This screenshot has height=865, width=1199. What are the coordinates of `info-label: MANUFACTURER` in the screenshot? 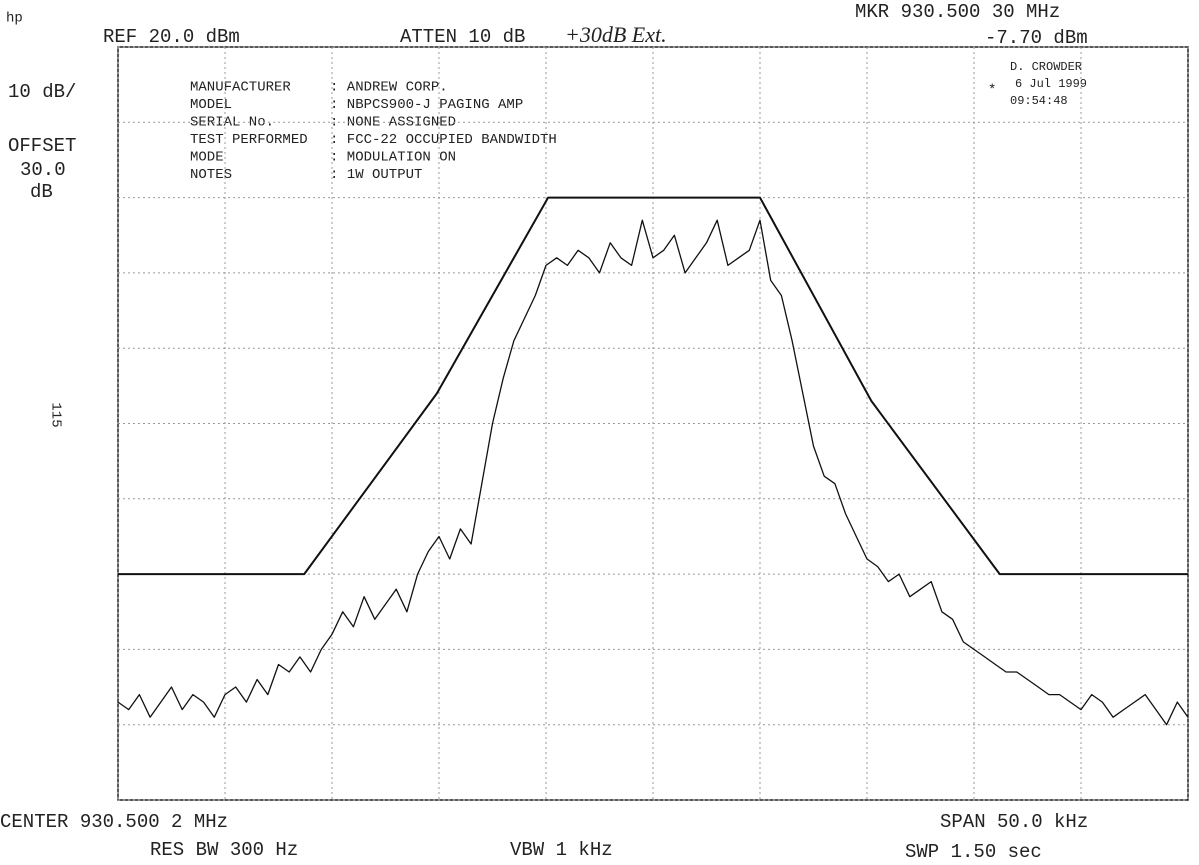 It's located at (240, 88).